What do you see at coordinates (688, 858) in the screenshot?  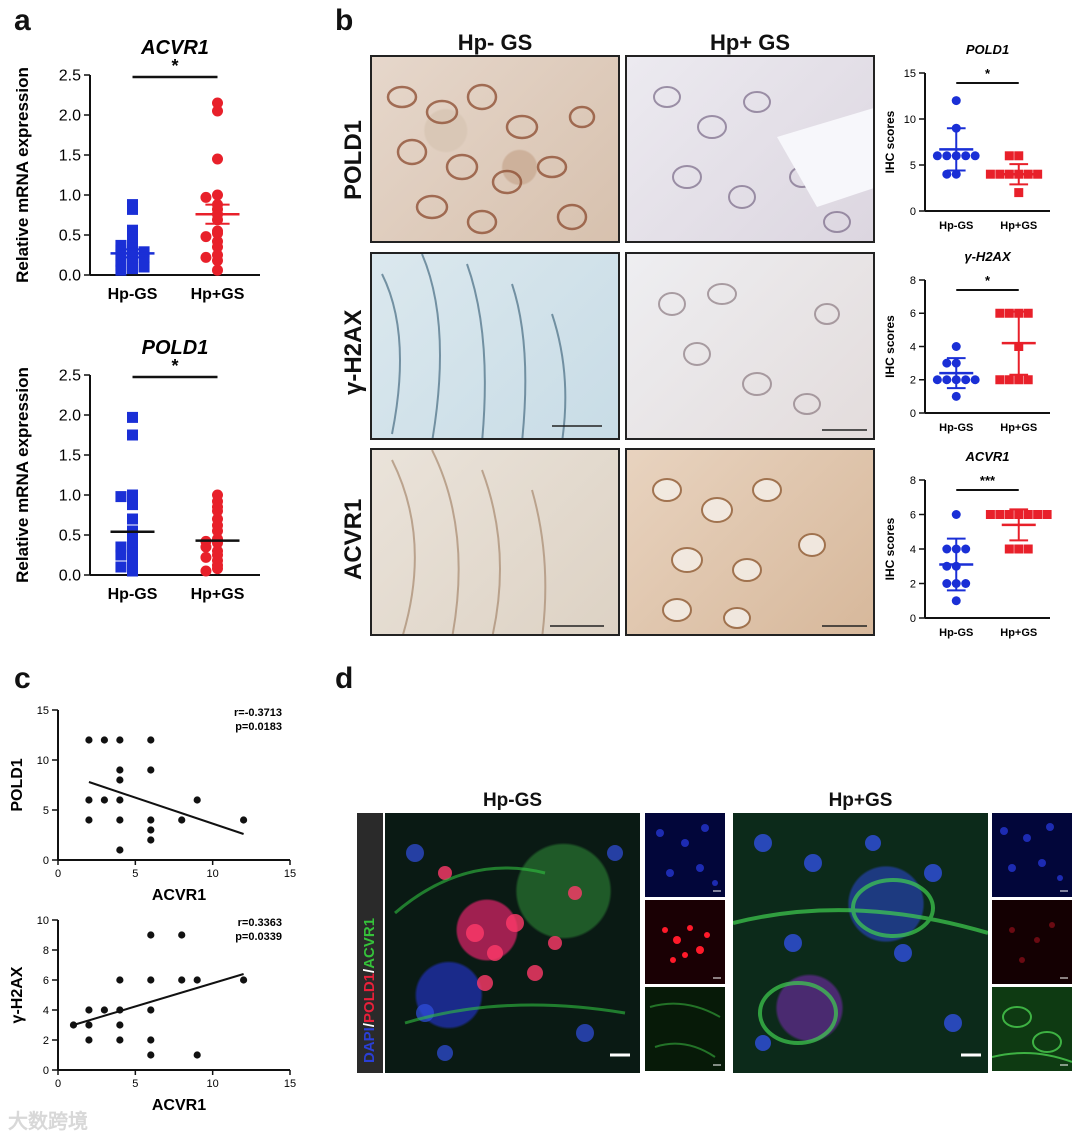 I see `if-dapi-hp-neg-cells` at bounding box center [688, 858].